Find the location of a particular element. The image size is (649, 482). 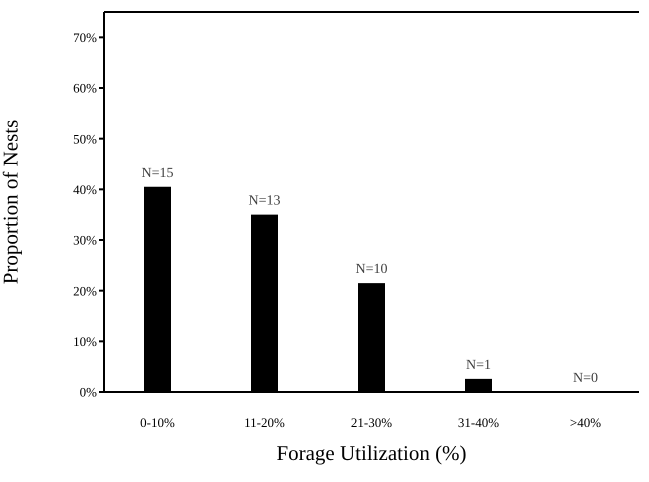

y-tick-label: 70% is located at coordinates (85, 37).